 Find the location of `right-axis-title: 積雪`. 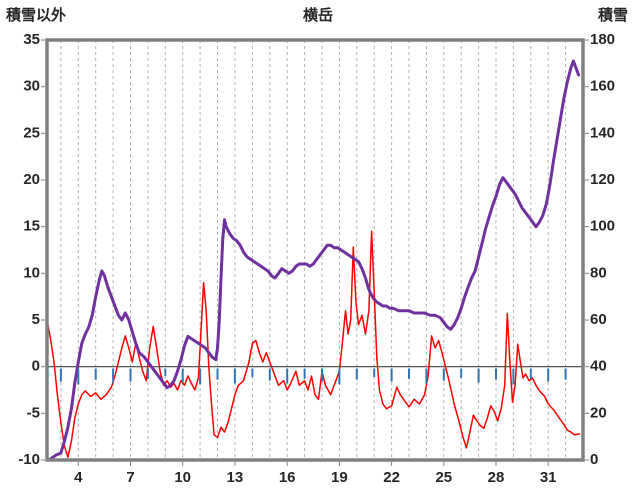

right-axis-title: 積雪 is located at coordinates (612, 15).